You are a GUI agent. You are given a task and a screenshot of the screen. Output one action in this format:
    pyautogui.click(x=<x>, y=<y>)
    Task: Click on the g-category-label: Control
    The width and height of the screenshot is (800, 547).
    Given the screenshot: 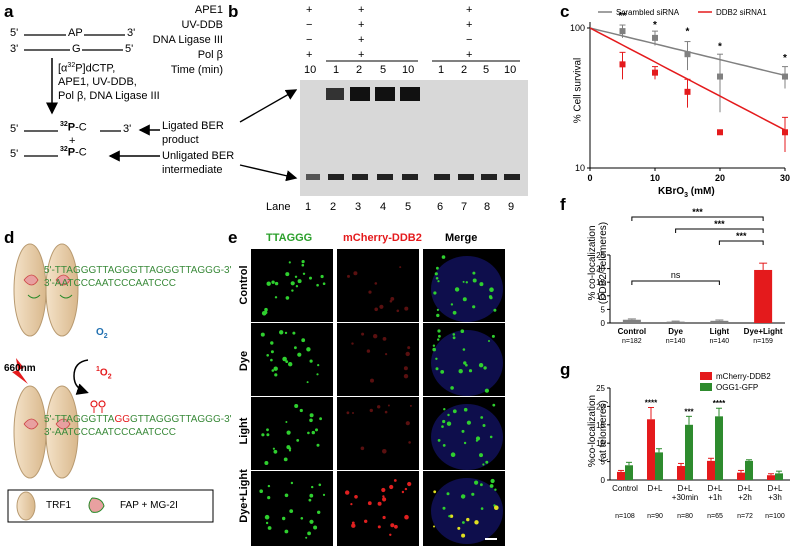 What is the action you would take?
    pyautogui.click(x=625, y=488)
    